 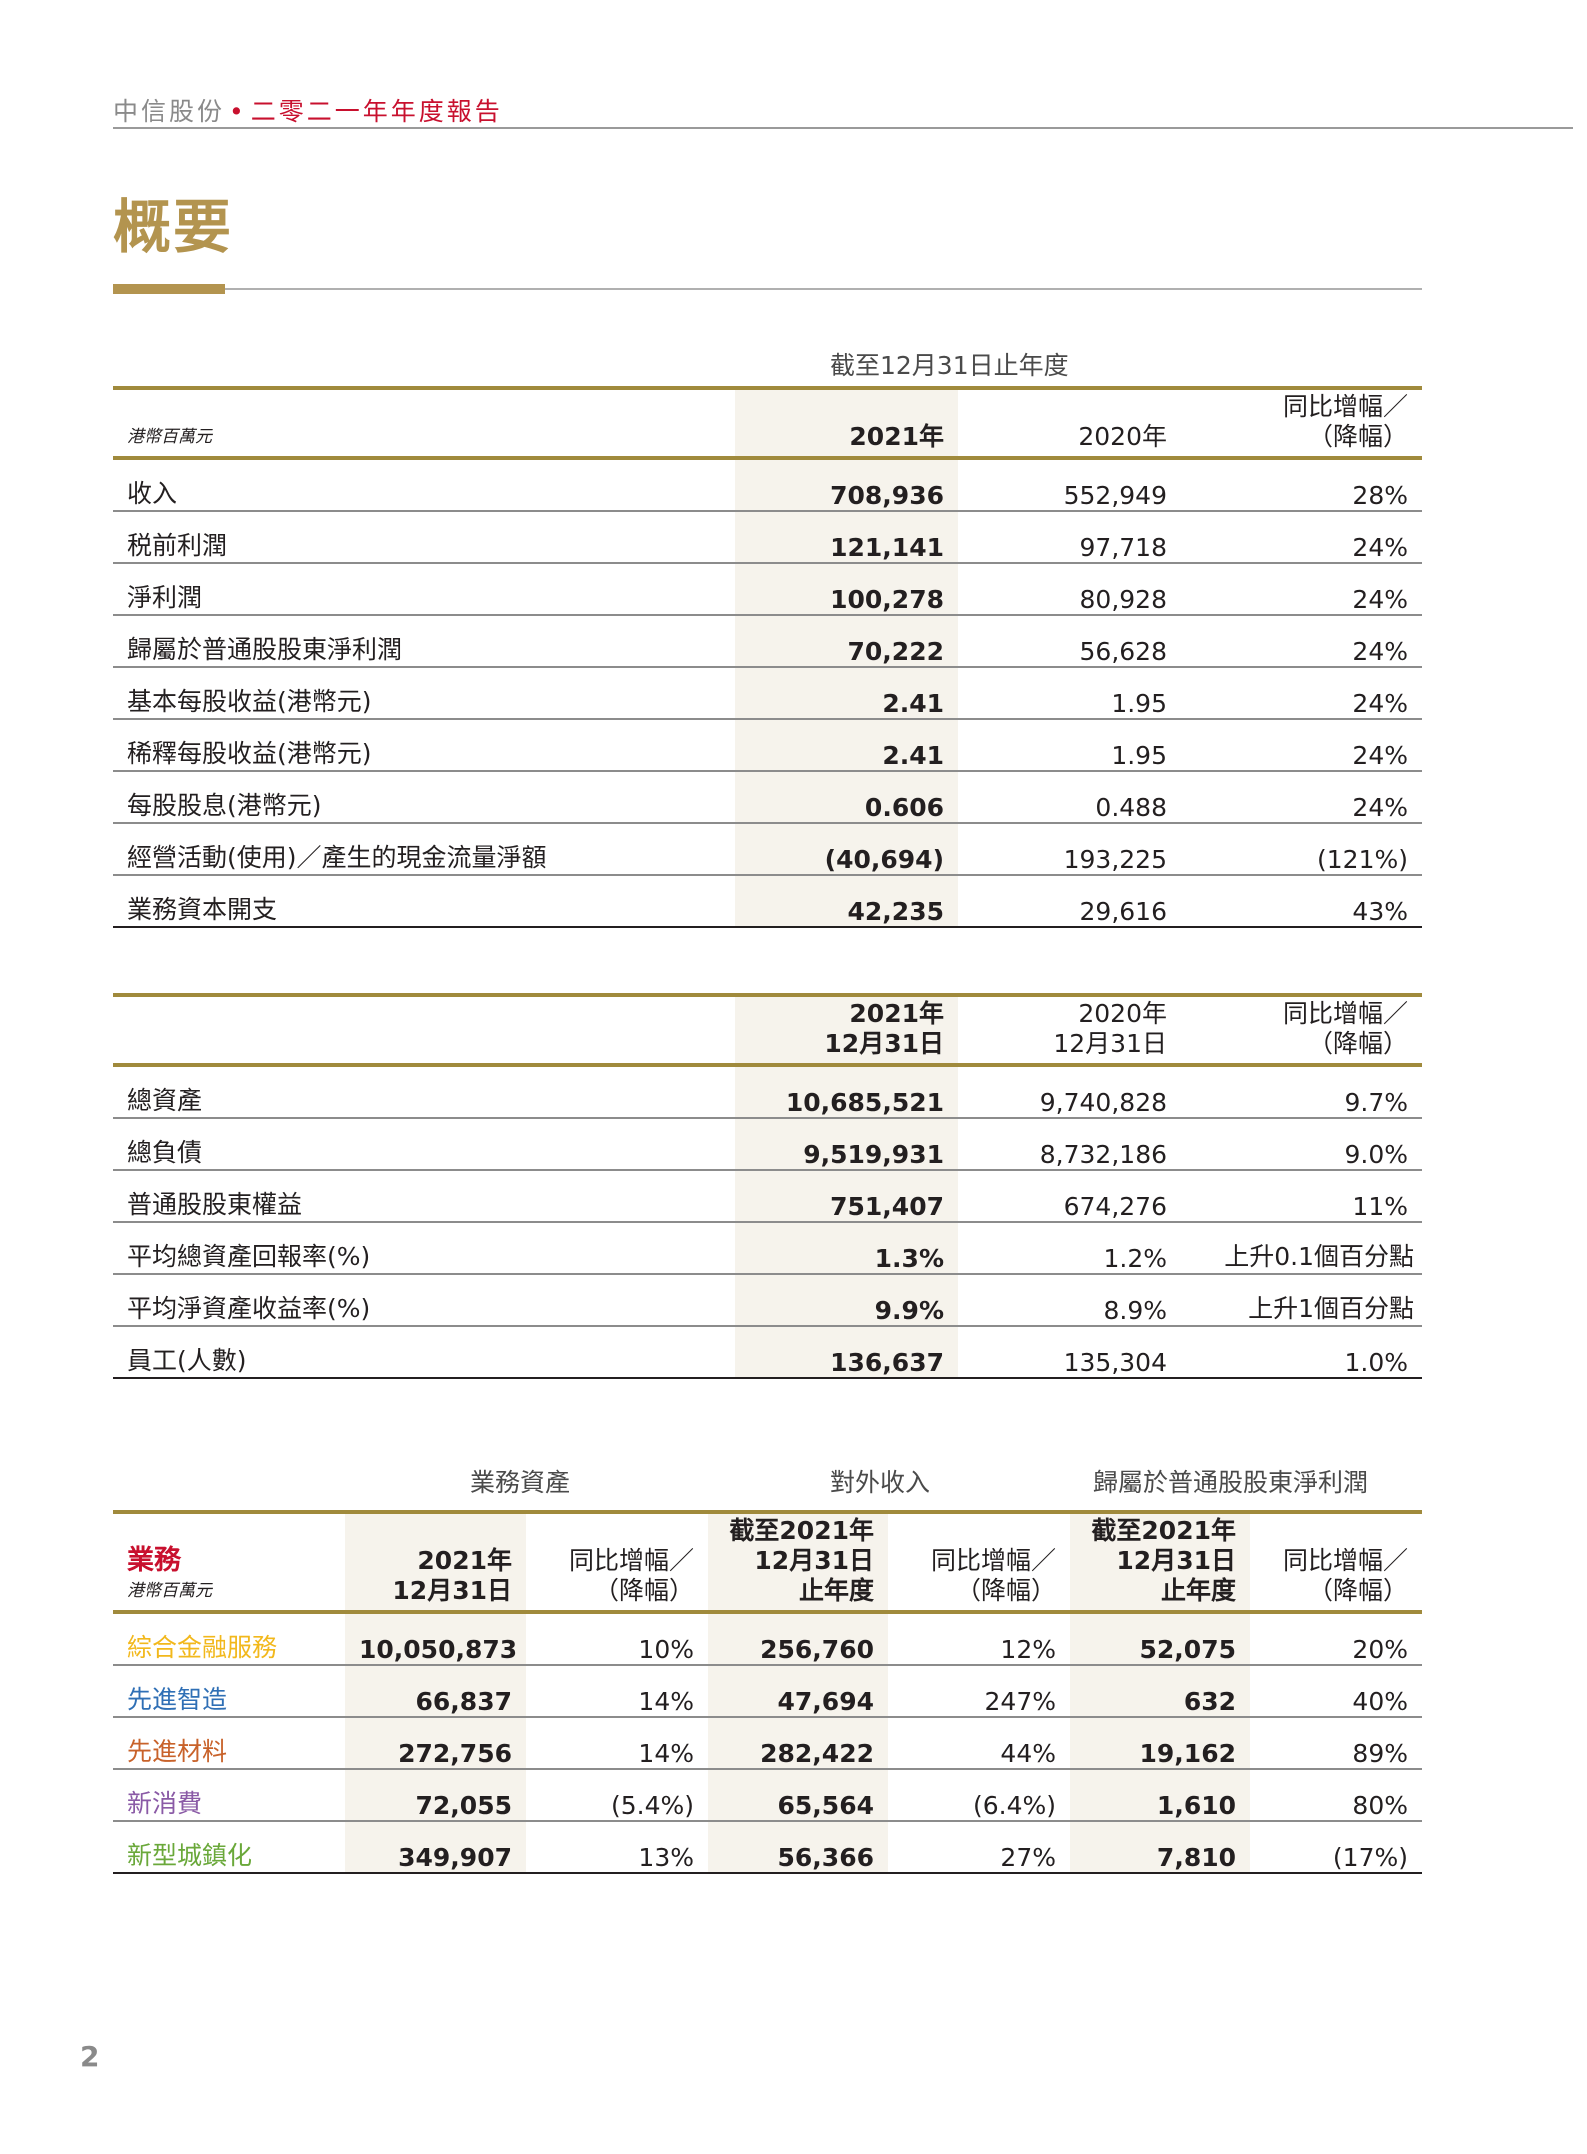 I want to click on col-assets-change: 同比增幅／ （降幅）, so click(x=617, y=1562).